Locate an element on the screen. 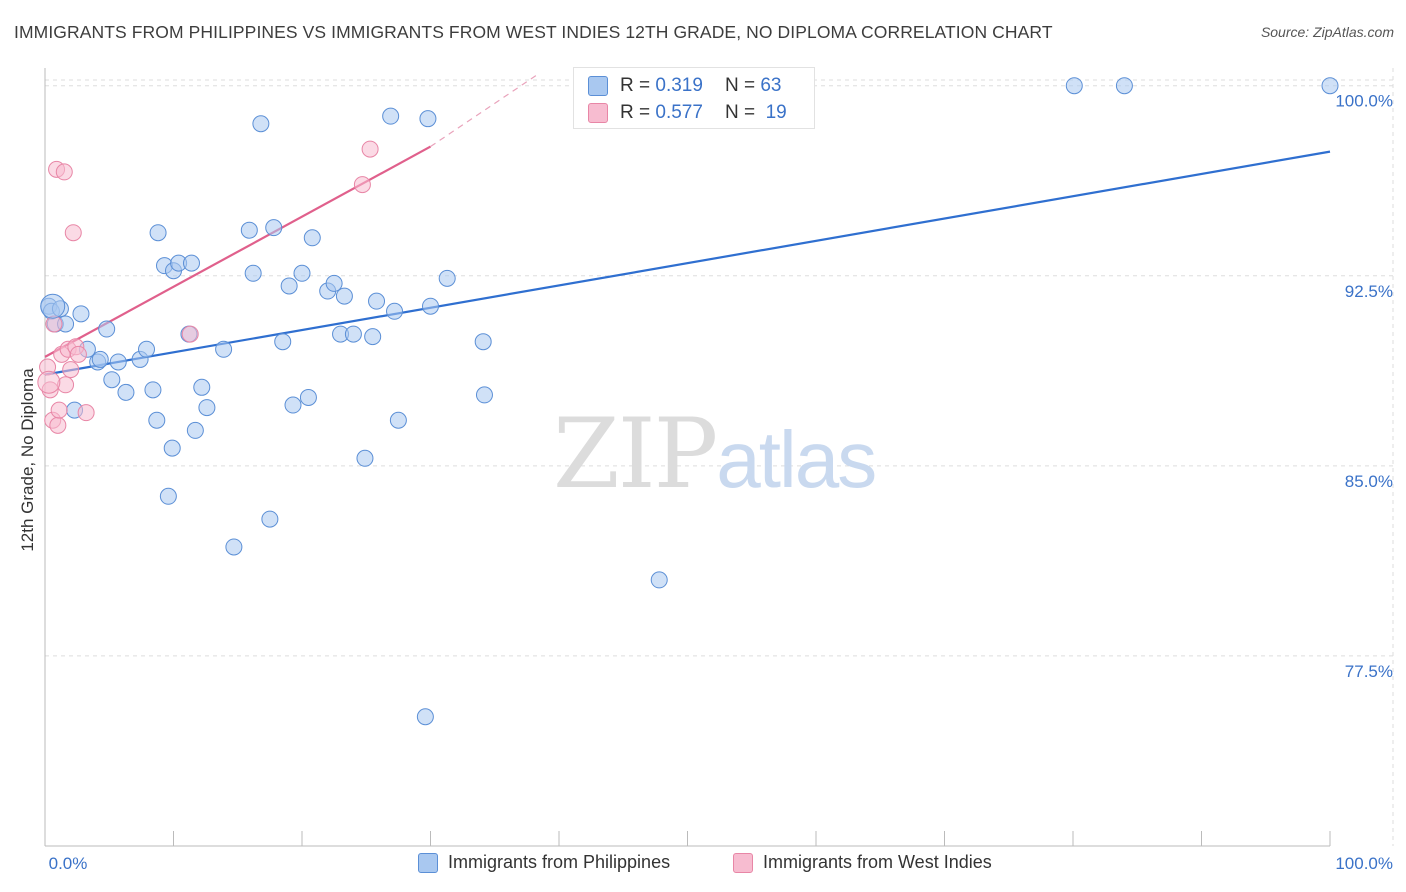 This screenshot has height=892, width=1406. x-tick-label: 0.0% is located at coordinates (68, 863).